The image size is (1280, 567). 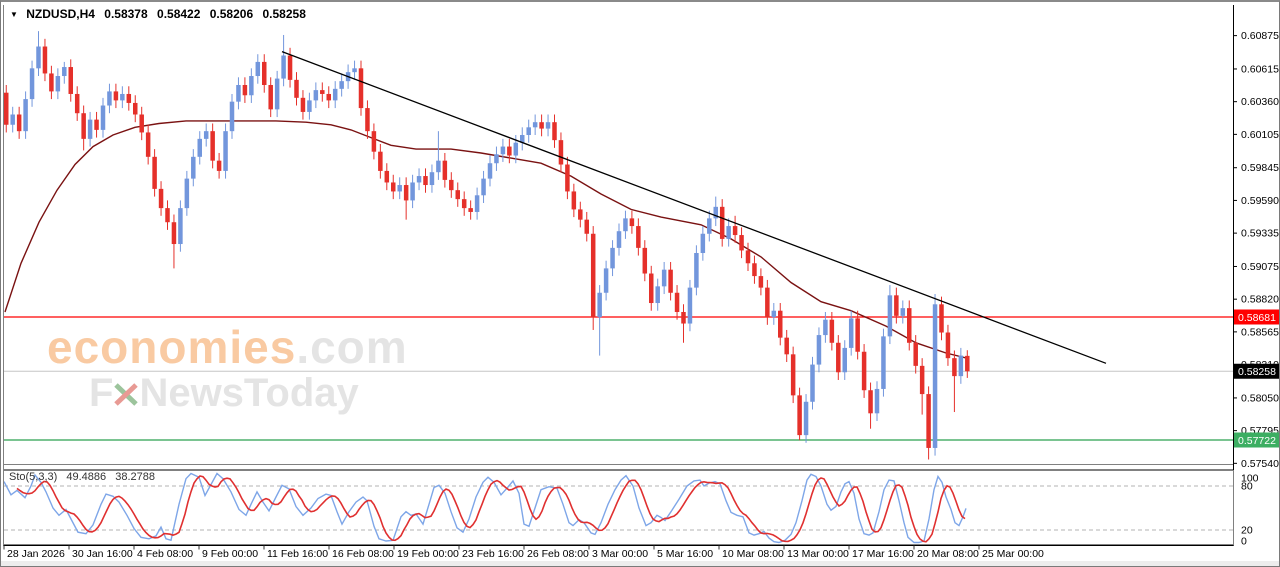 I want to click on svg-text: 0.58820, so click(x=1260, y=300).